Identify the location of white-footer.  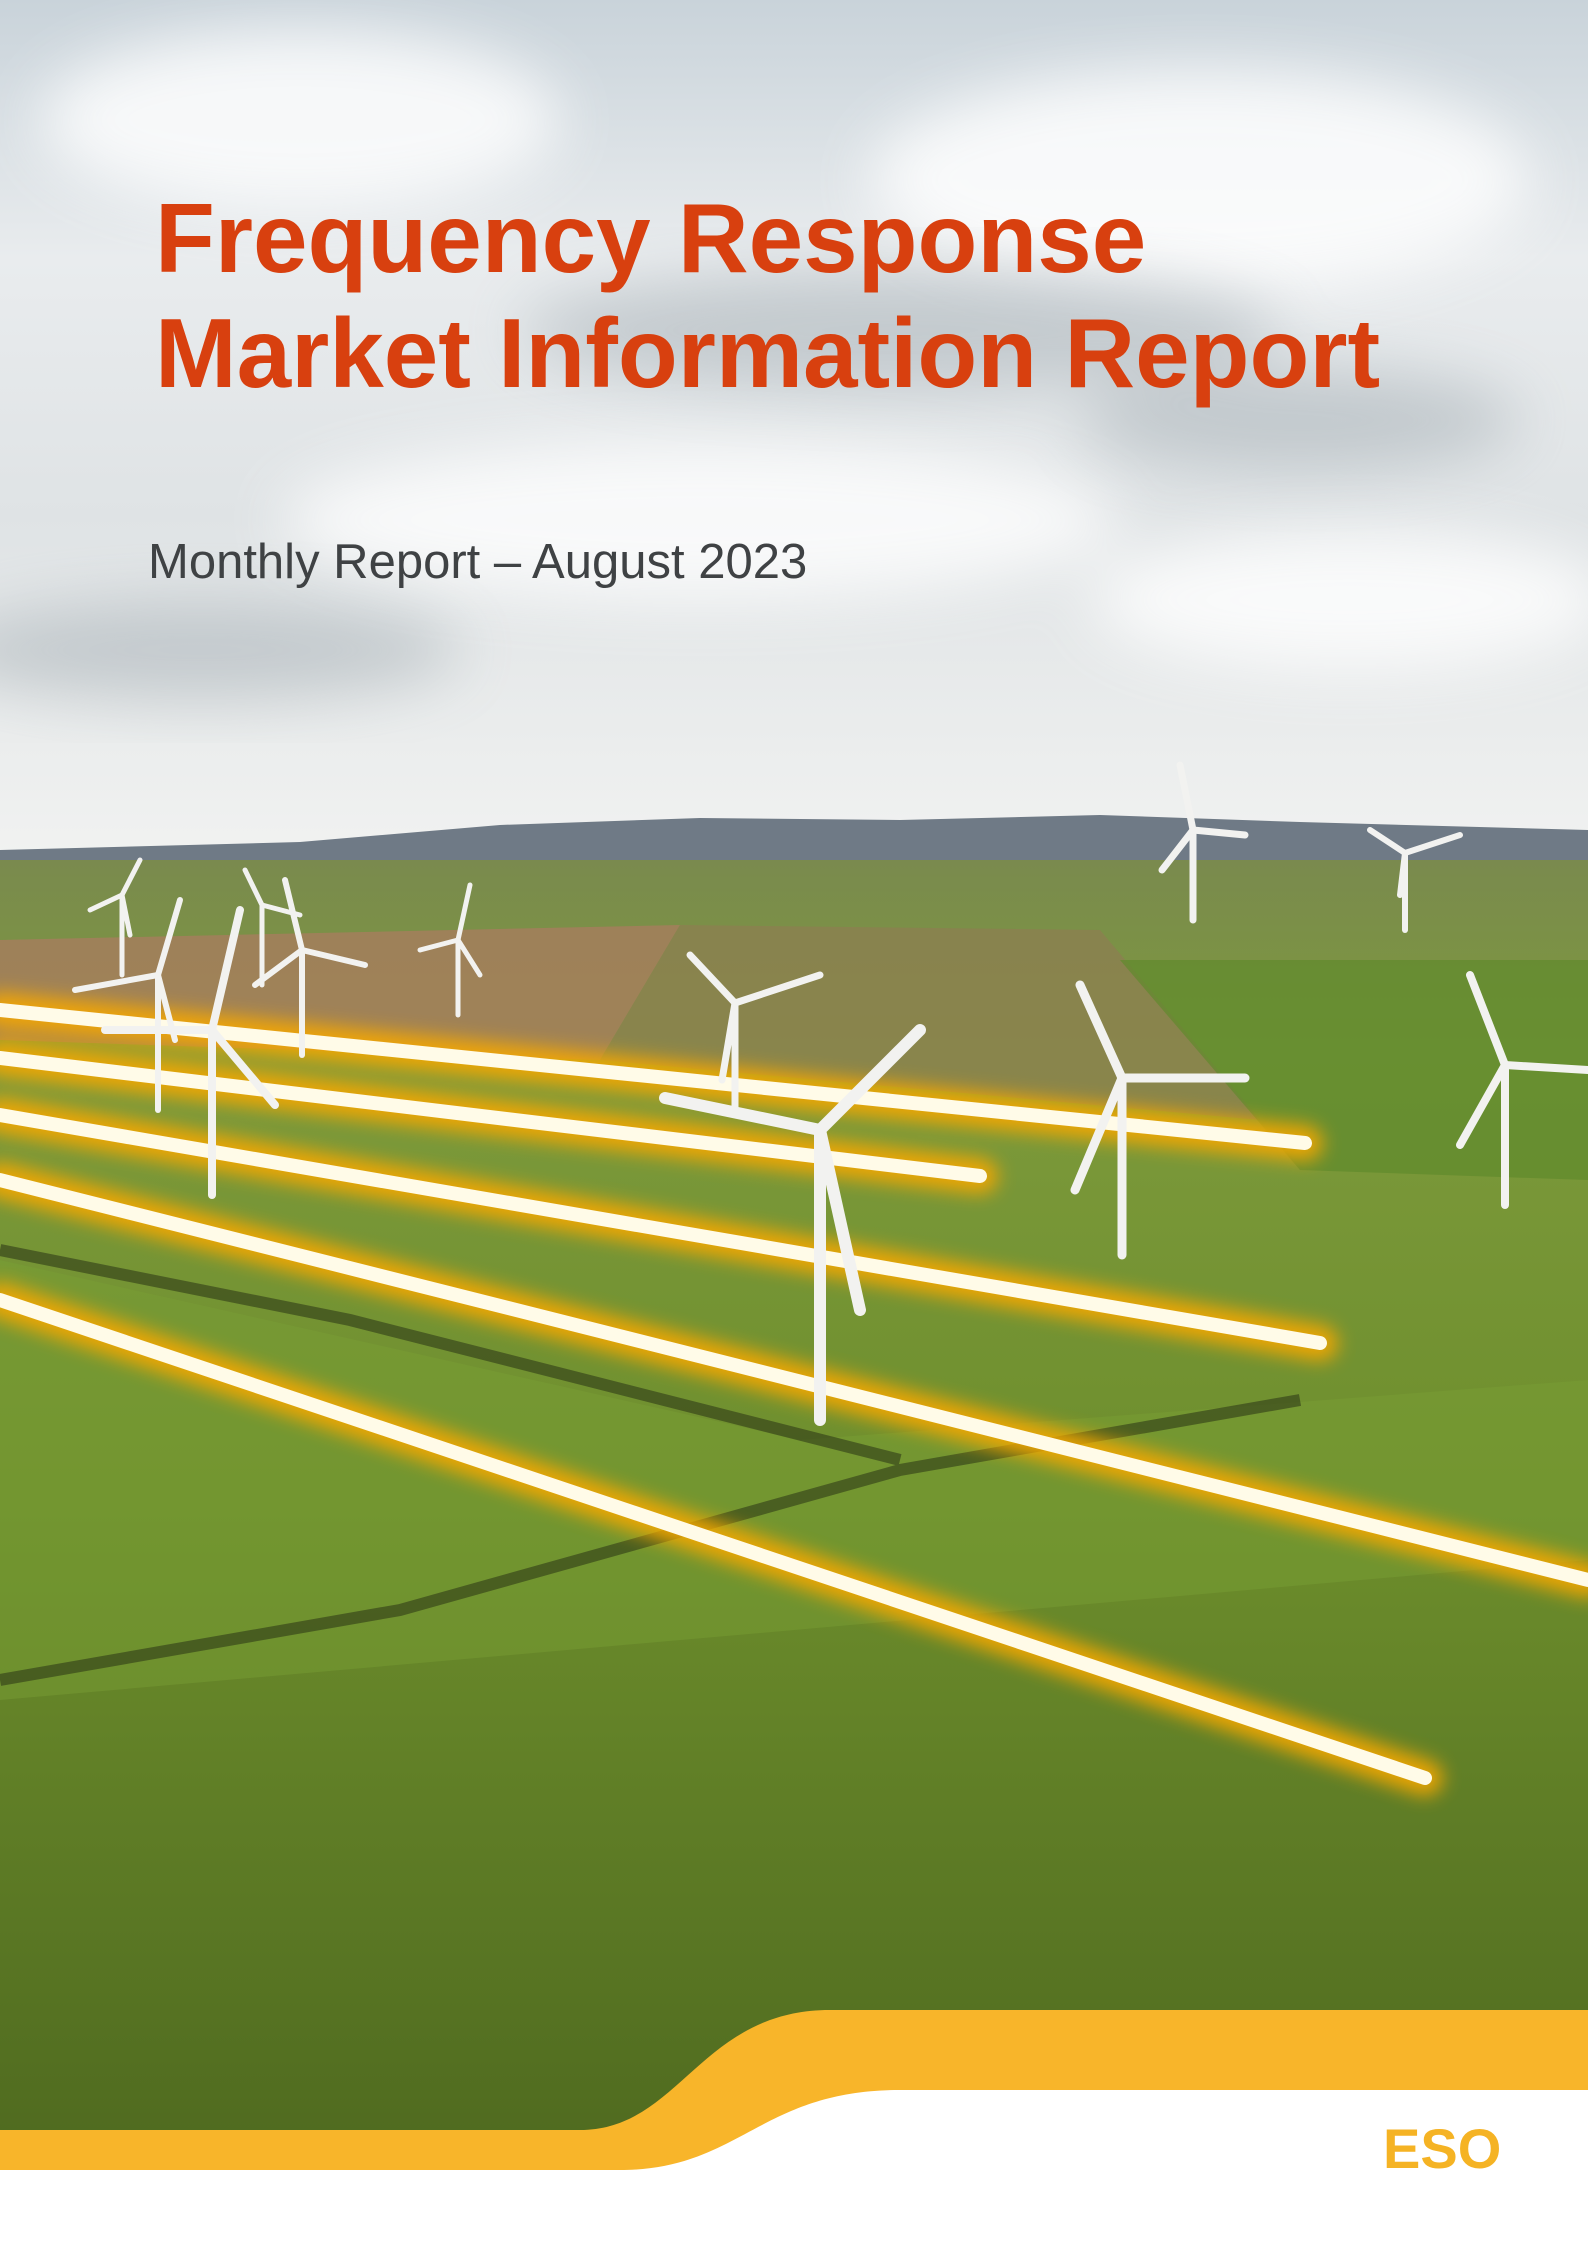
(794, 2168).